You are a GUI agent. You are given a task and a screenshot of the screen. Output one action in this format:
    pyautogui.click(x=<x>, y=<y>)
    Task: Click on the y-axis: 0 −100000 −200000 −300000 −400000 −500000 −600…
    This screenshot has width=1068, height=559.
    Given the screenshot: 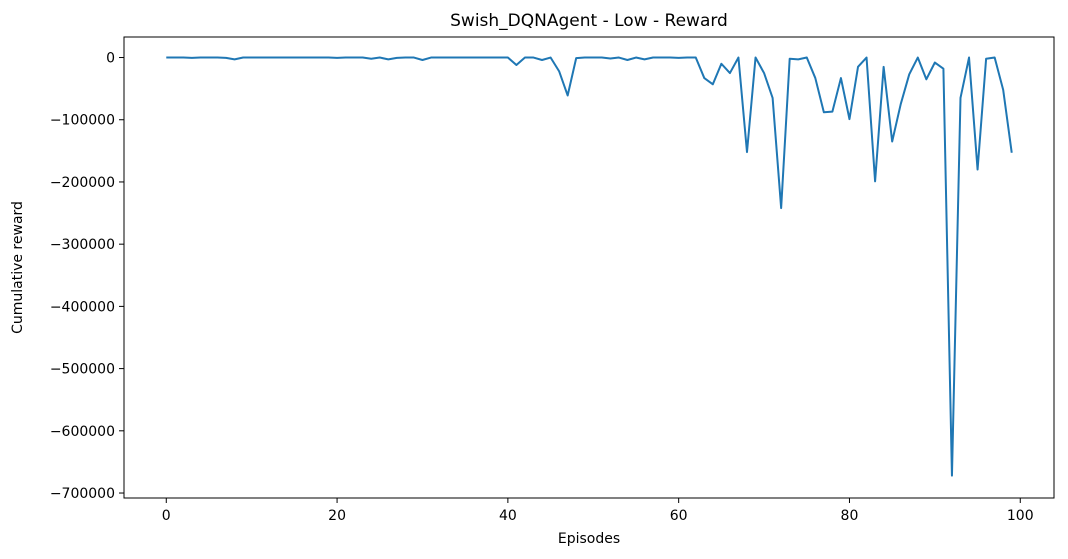 What is the action you would take?
    pyautogui.click(x=87, y=276)
    